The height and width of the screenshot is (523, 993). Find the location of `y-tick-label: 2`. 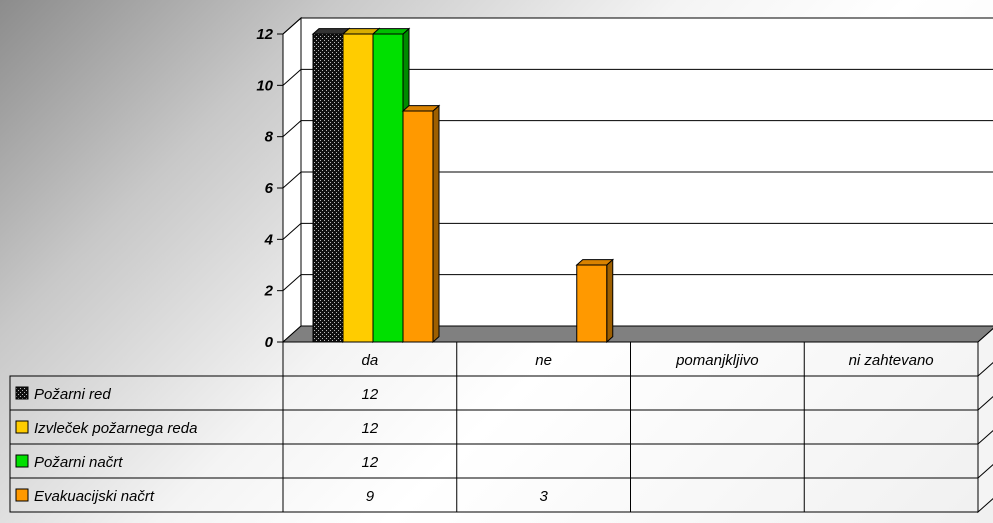

y-tick-label: 2 is located at coordinates (269, 291).